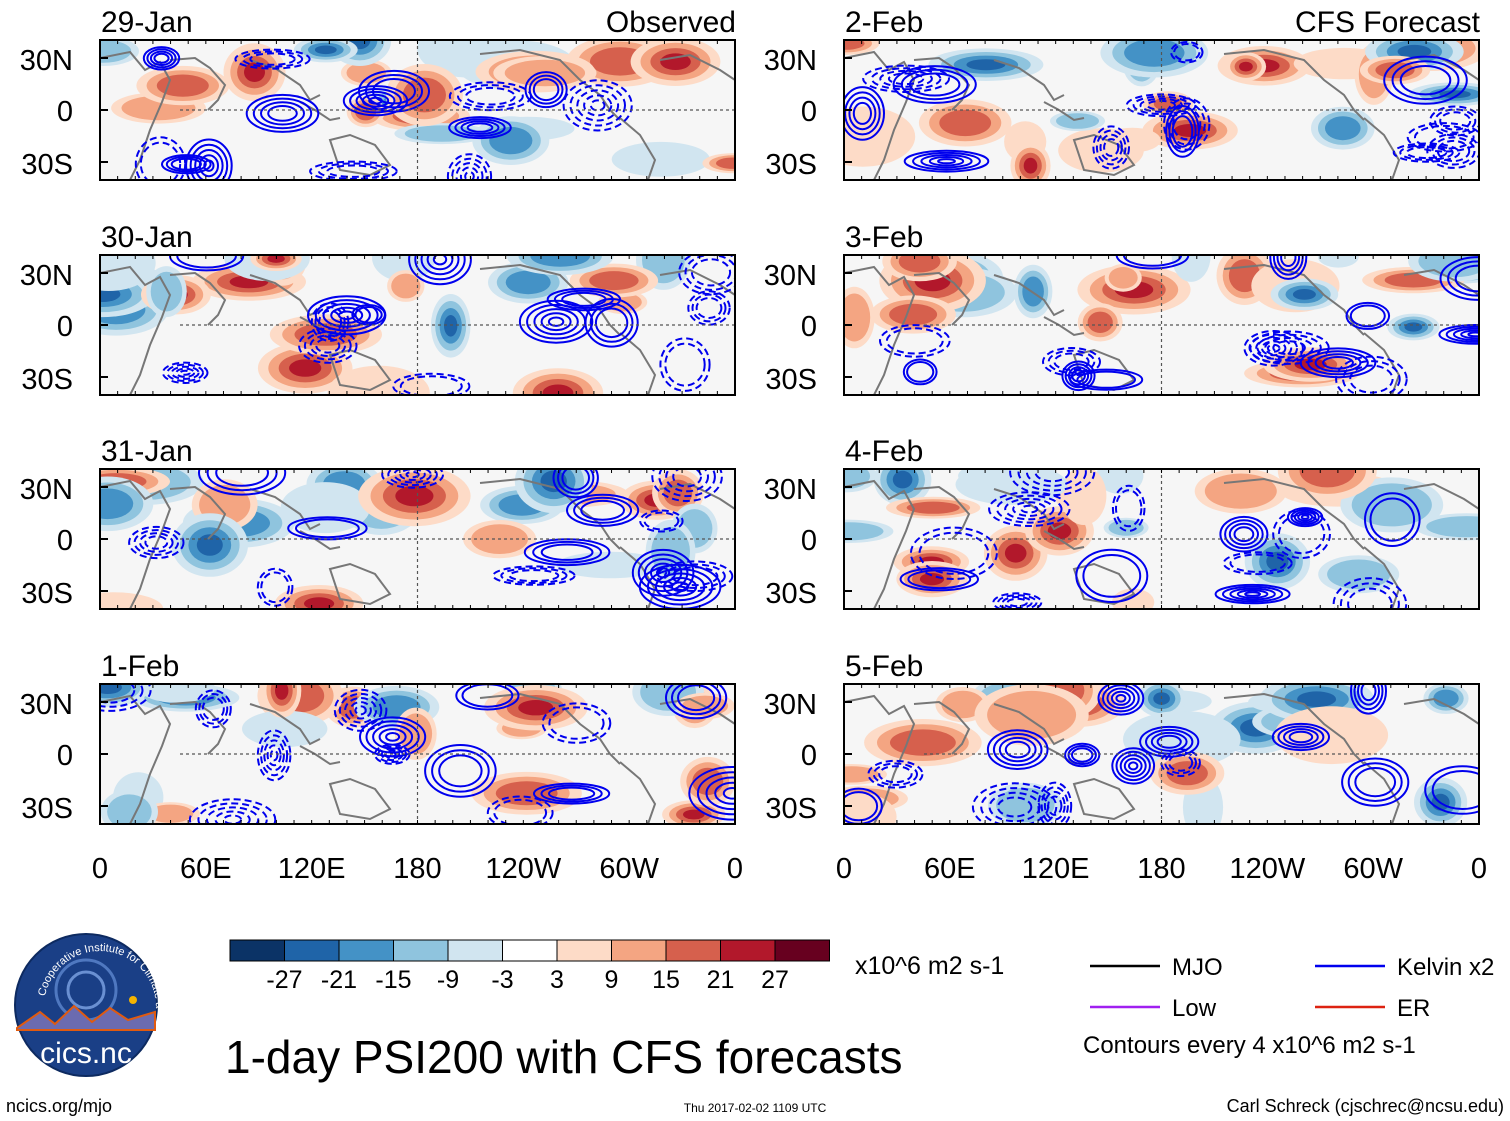  I want to click on y-tick-label: 0, so click(65, 327).